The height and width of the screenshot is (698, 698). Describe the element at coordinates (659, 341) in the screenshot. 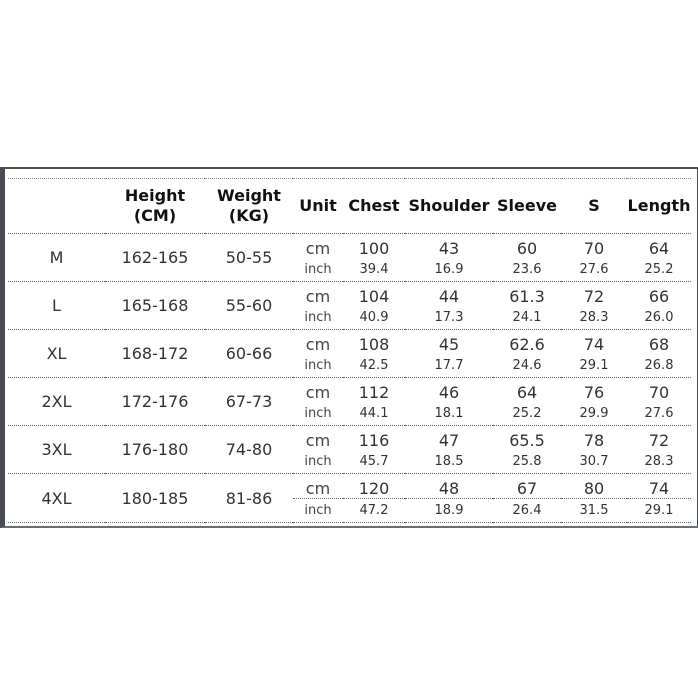

I see `cm-value: 68` at that location.